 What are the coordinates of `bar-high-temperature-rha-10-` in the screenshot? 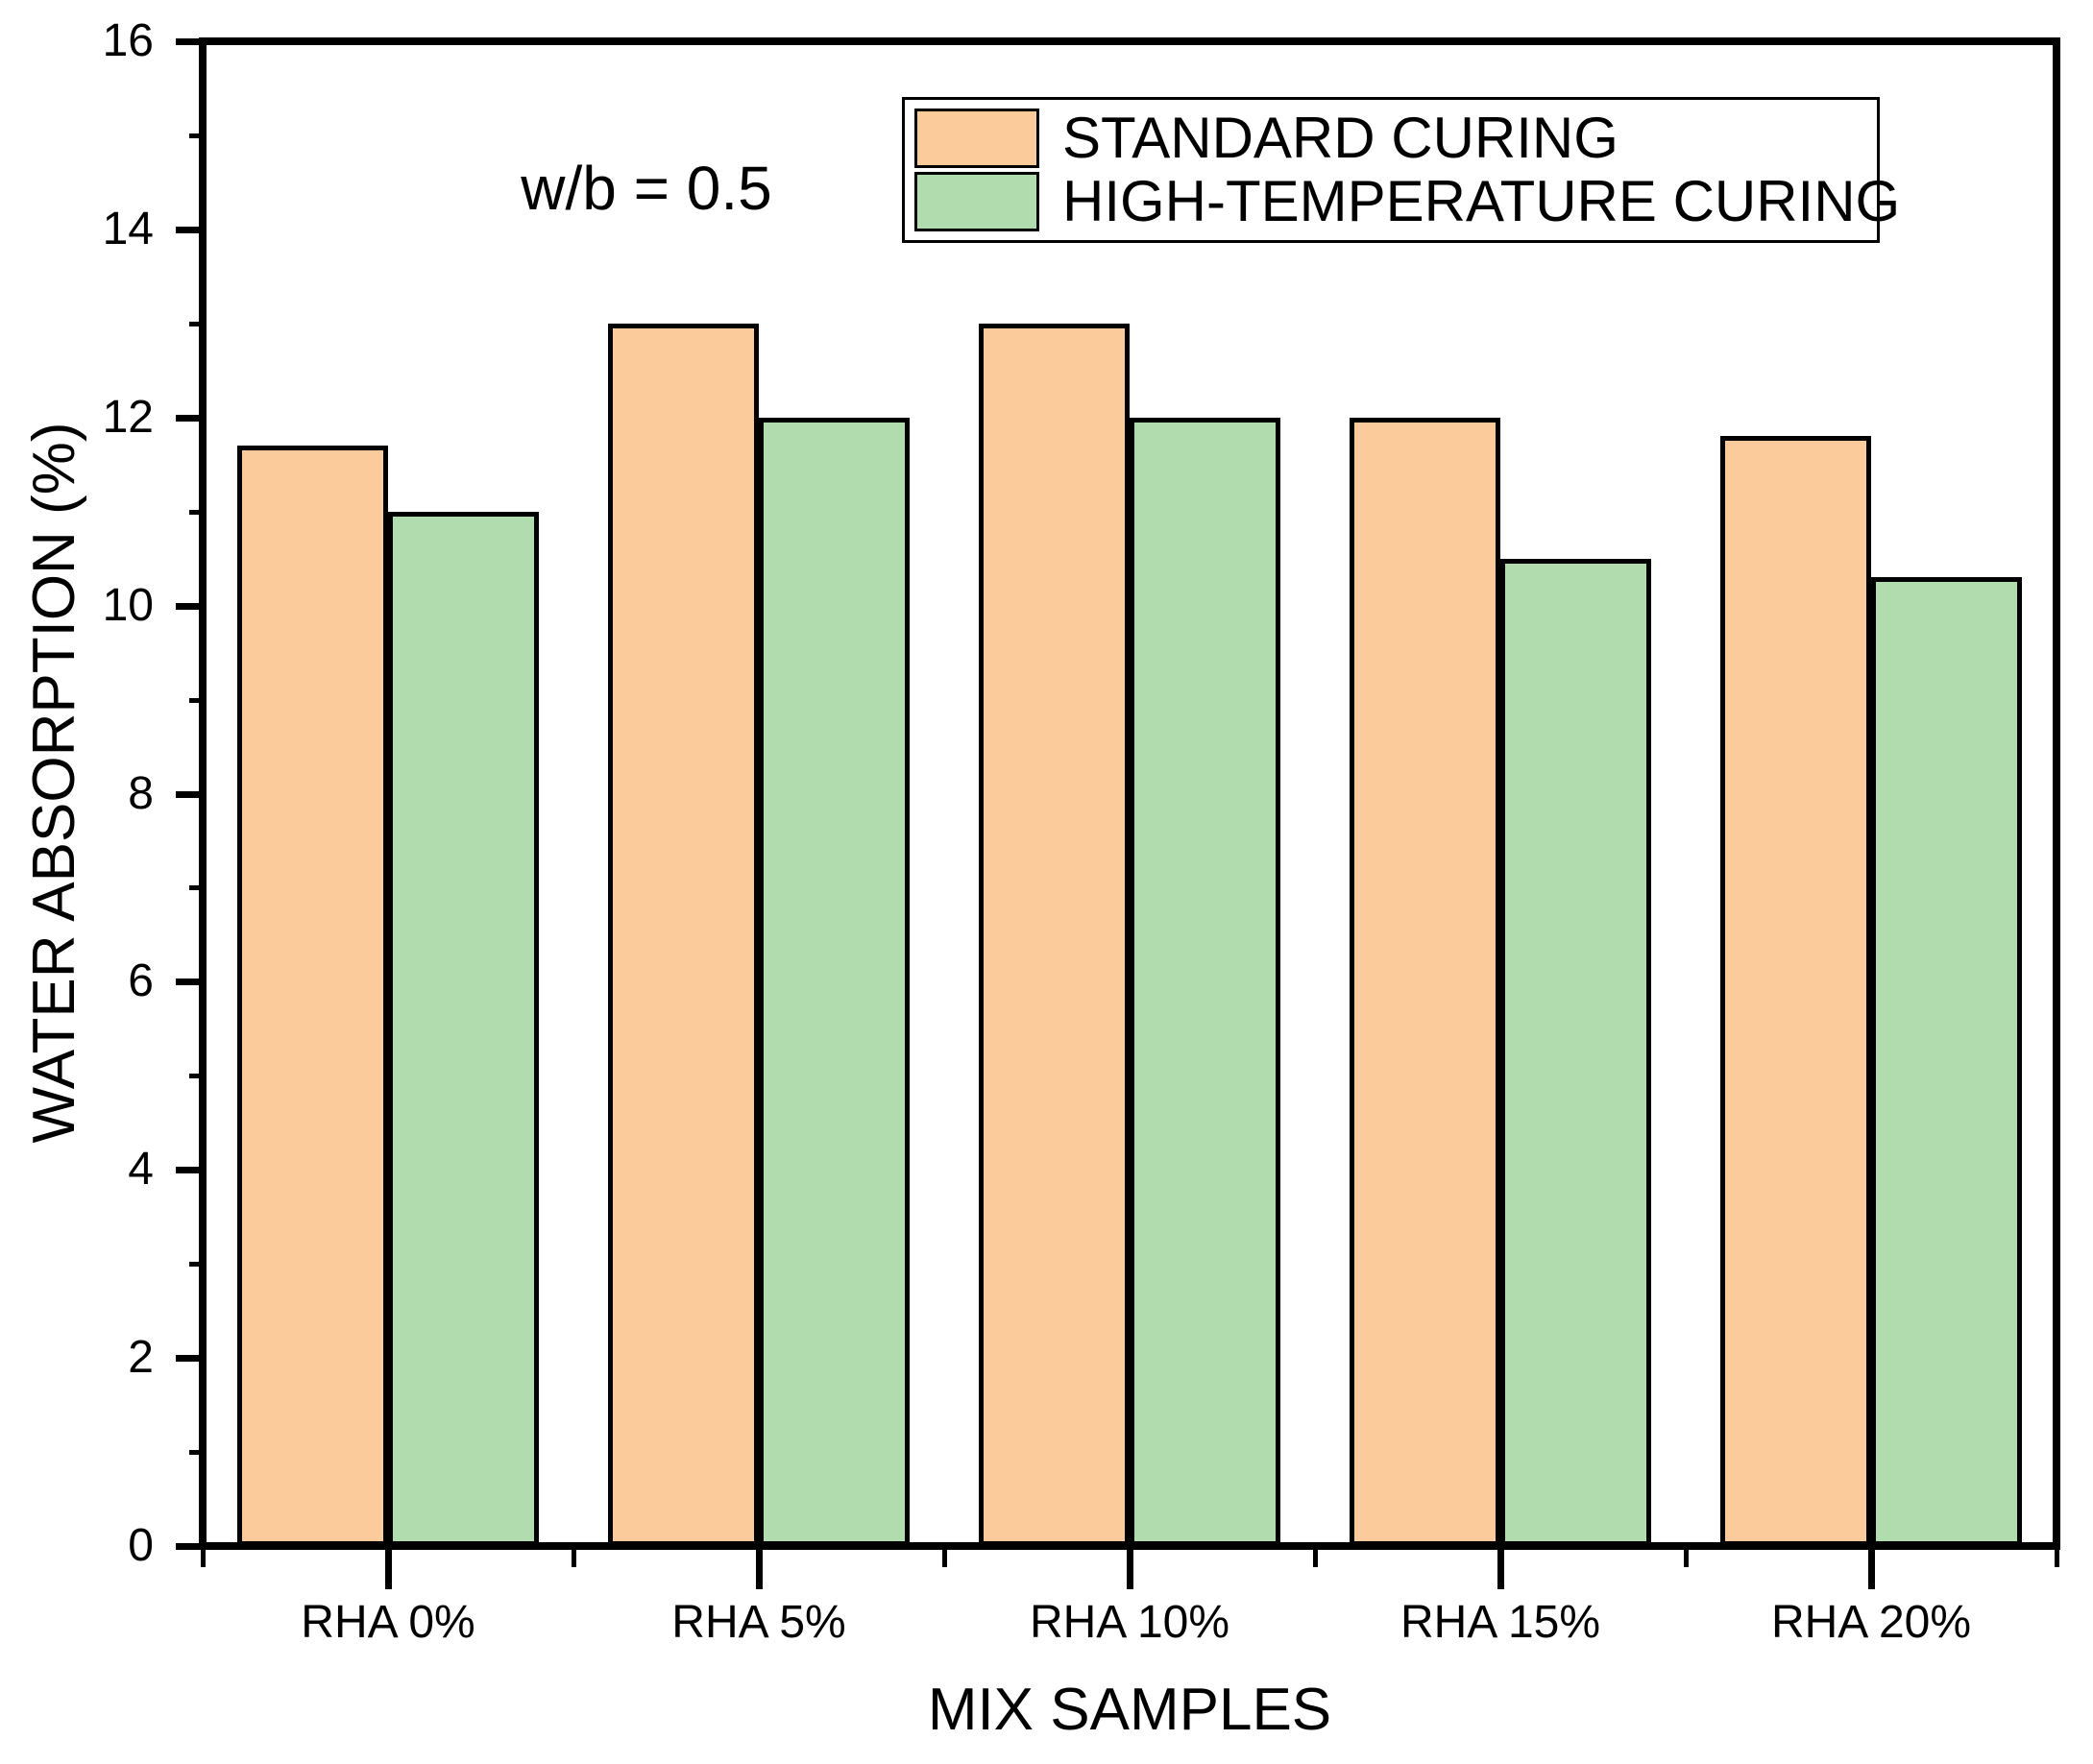 It's located at (1205, 981).